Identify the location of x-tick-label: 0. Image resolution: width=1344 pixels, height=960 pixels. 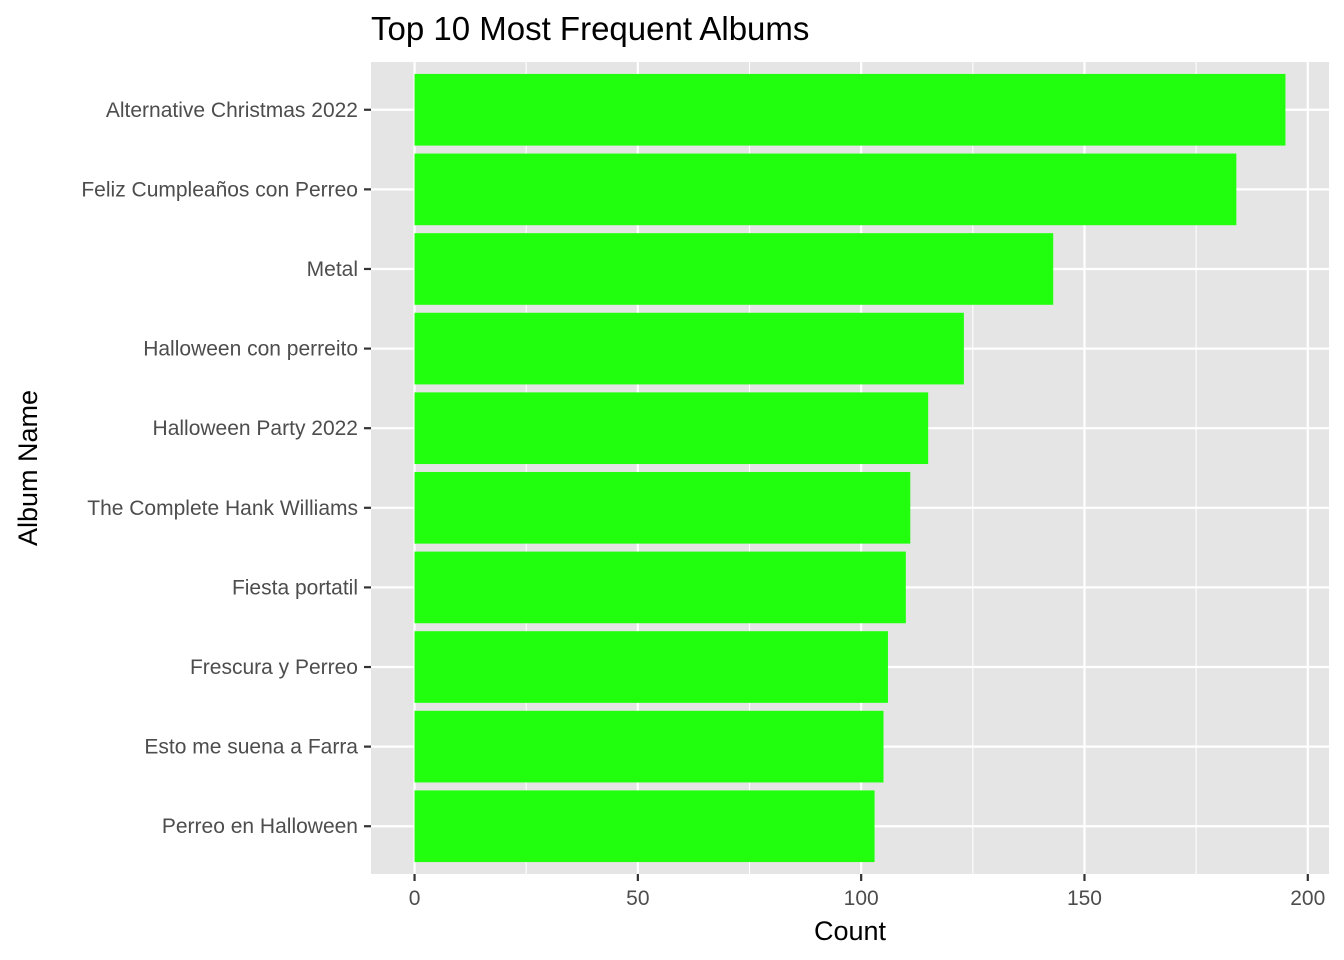
(415, 898).